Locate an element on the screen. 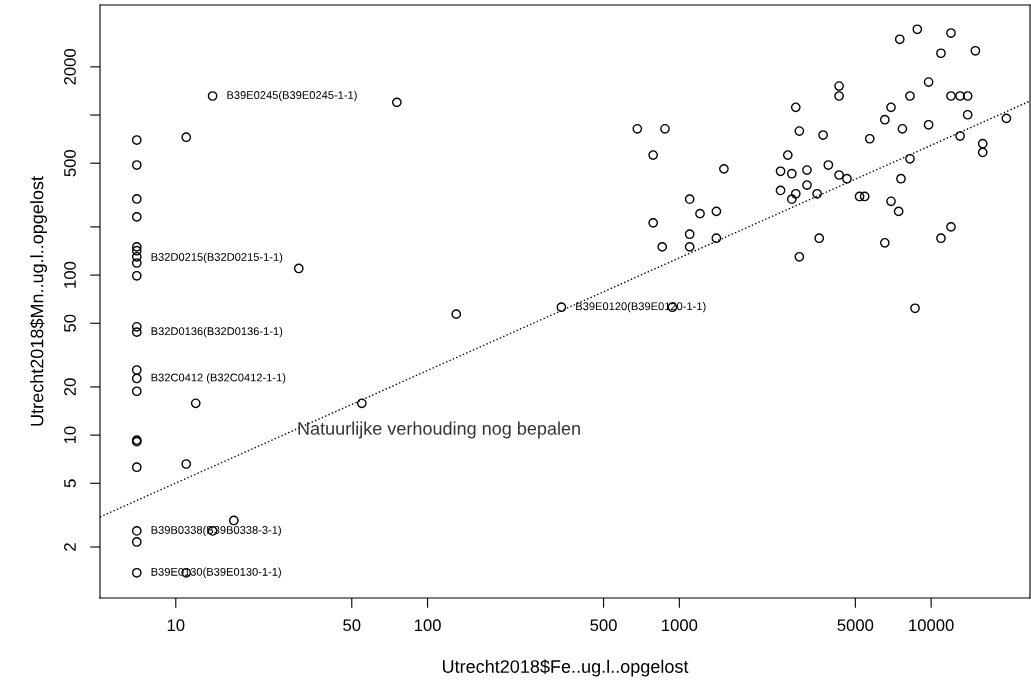  annotation: Natuurlijke verhouding nog bepalen is located at coordinates (439, 430).